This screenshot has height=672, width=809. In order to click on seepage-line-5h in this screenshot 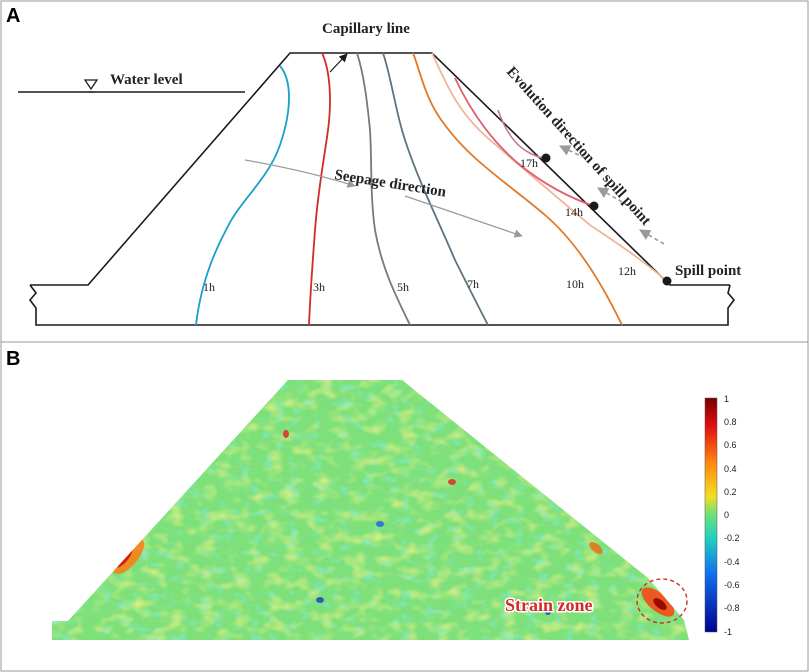, I will do `click(383, 189)`.